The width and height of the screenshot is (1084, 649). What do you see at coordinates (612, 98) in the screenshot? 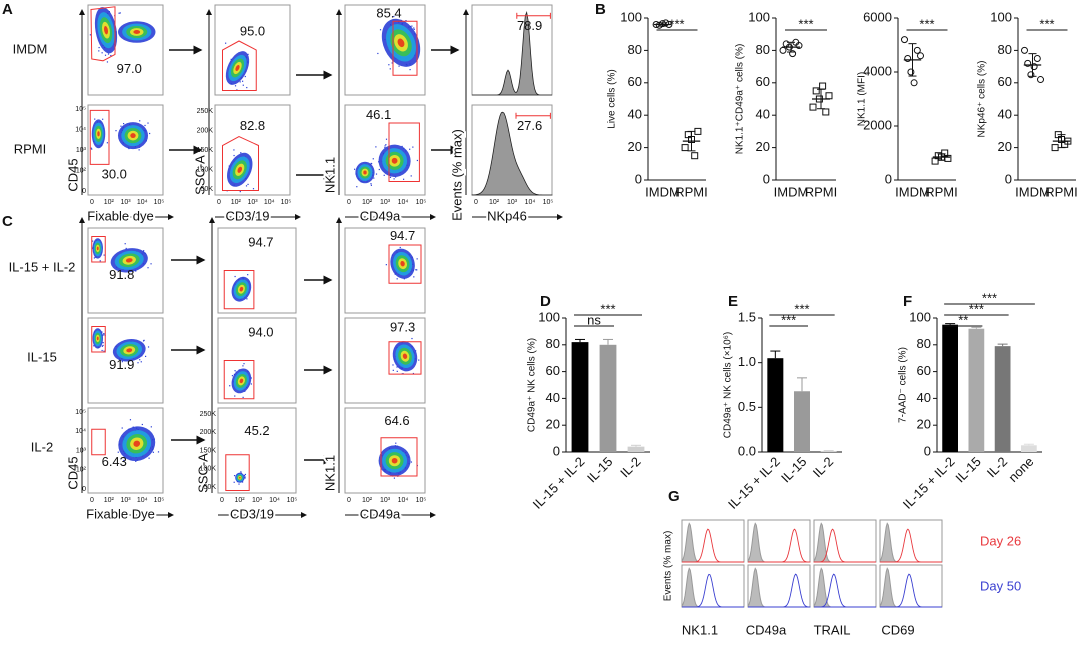
I see `y-axis-label: Live cells (%)` at bounding box center [612, 98].